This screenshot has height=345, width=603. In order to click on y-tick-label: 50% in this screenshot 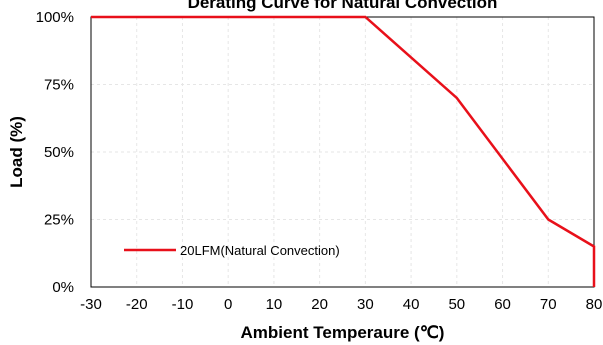, I will do `click(59, 152)`.